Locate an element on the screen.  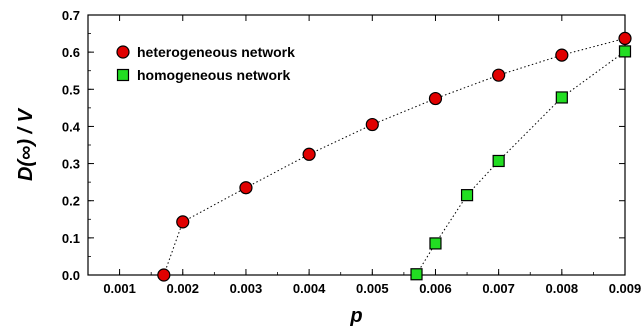
y-axis-title: D(∞) / V is located at coordinates (26, 144).